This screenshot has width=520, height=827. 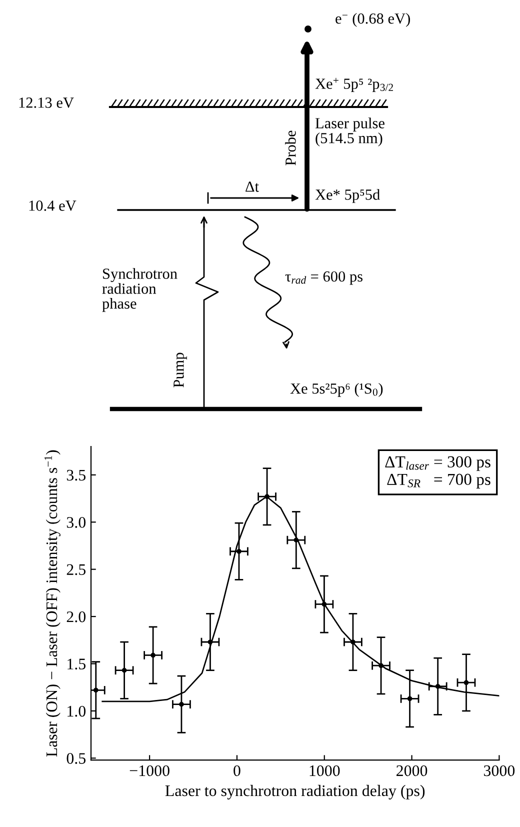 I want to click on text: Probe, so click(x=290, y=148).